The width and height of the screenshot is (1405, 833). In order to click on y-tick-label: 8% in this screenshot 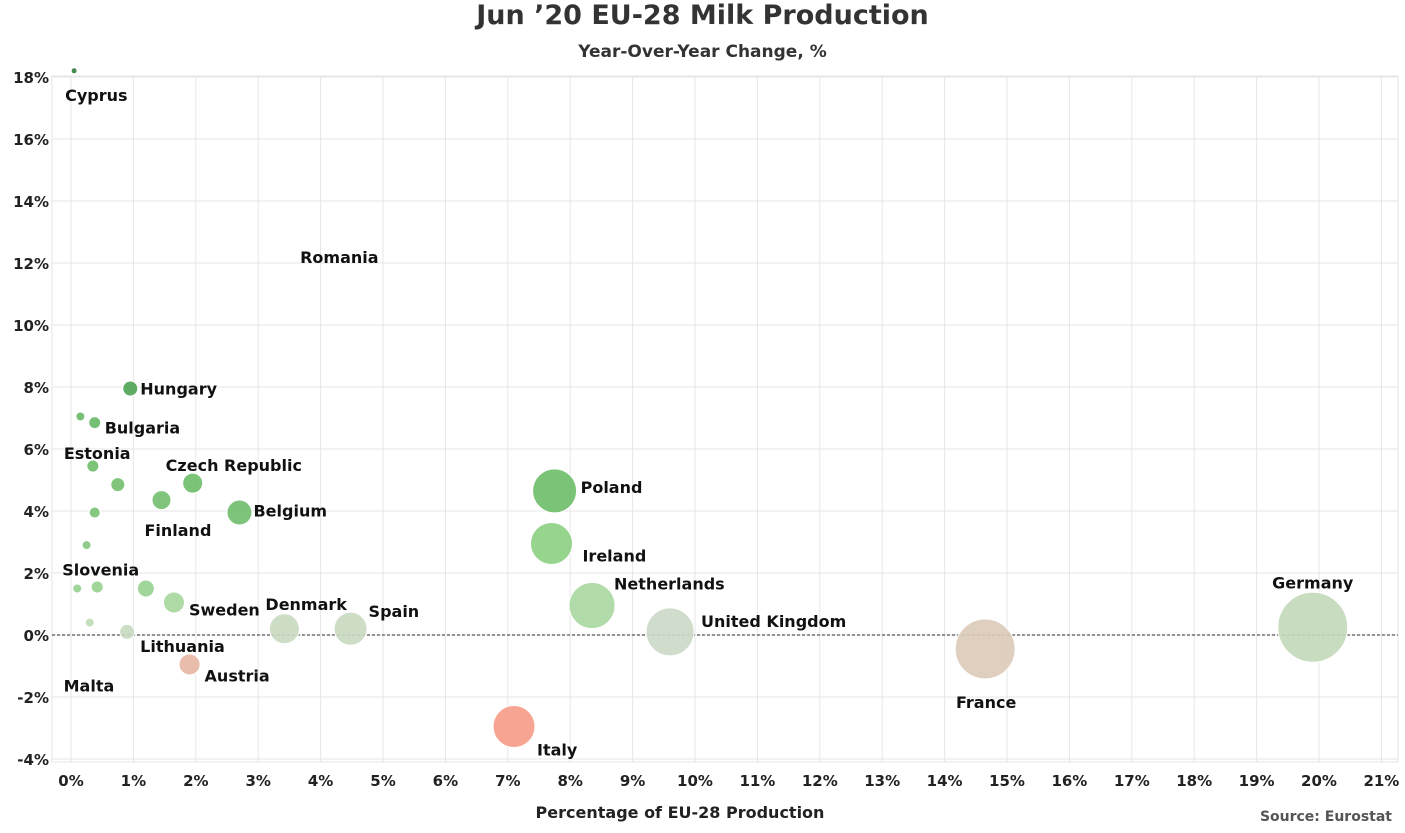, I will do `click(36, 388)`.